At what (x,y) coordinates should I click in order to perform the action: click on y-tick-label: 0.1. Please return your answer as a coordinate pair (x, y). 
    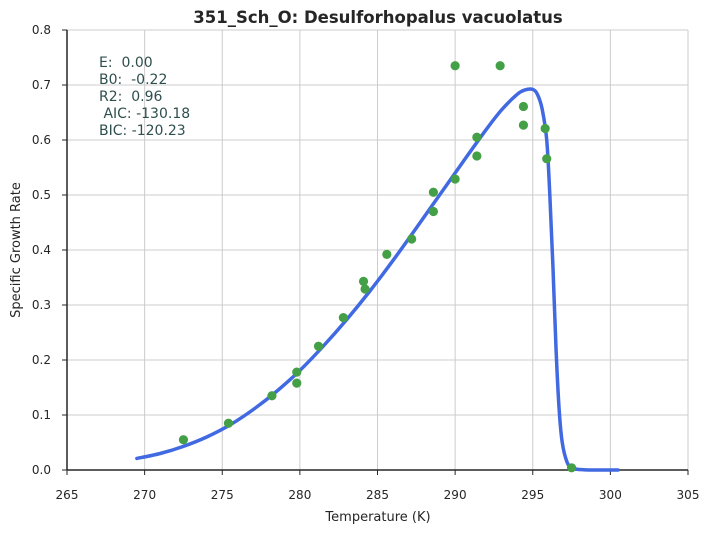
    Looking at the image, I should click on (41, 415).